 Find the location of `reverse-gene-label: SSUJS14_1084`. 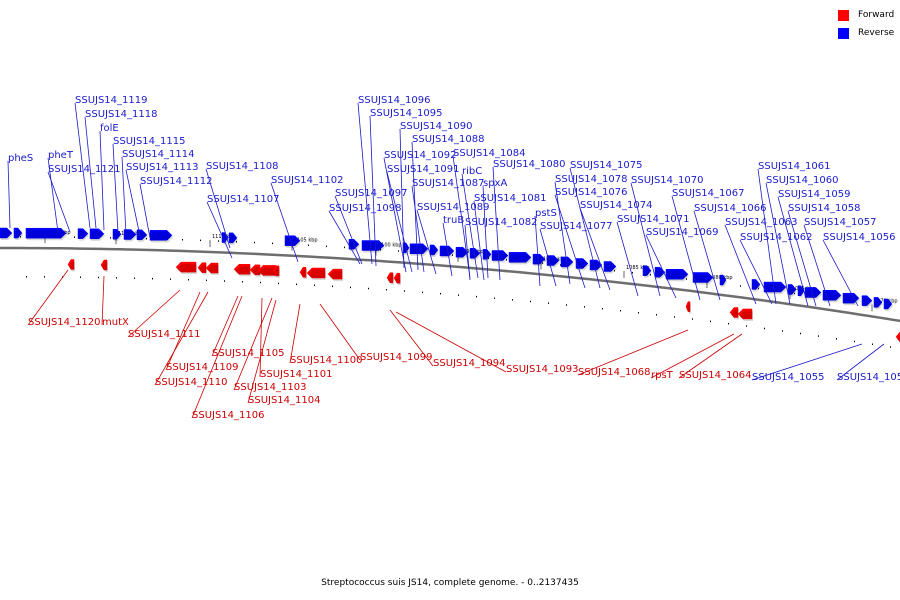

reverse-gene-label: SSUJS14_1084 is located at coordinates (489, 153).